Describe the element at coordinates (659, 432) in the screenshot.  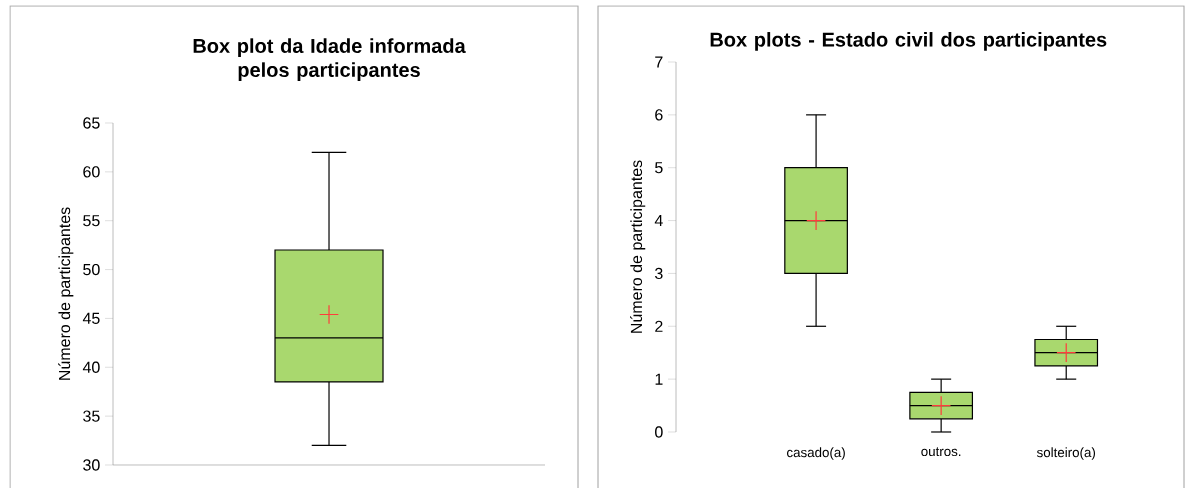
I see `y-tick-label: 0` at that location.